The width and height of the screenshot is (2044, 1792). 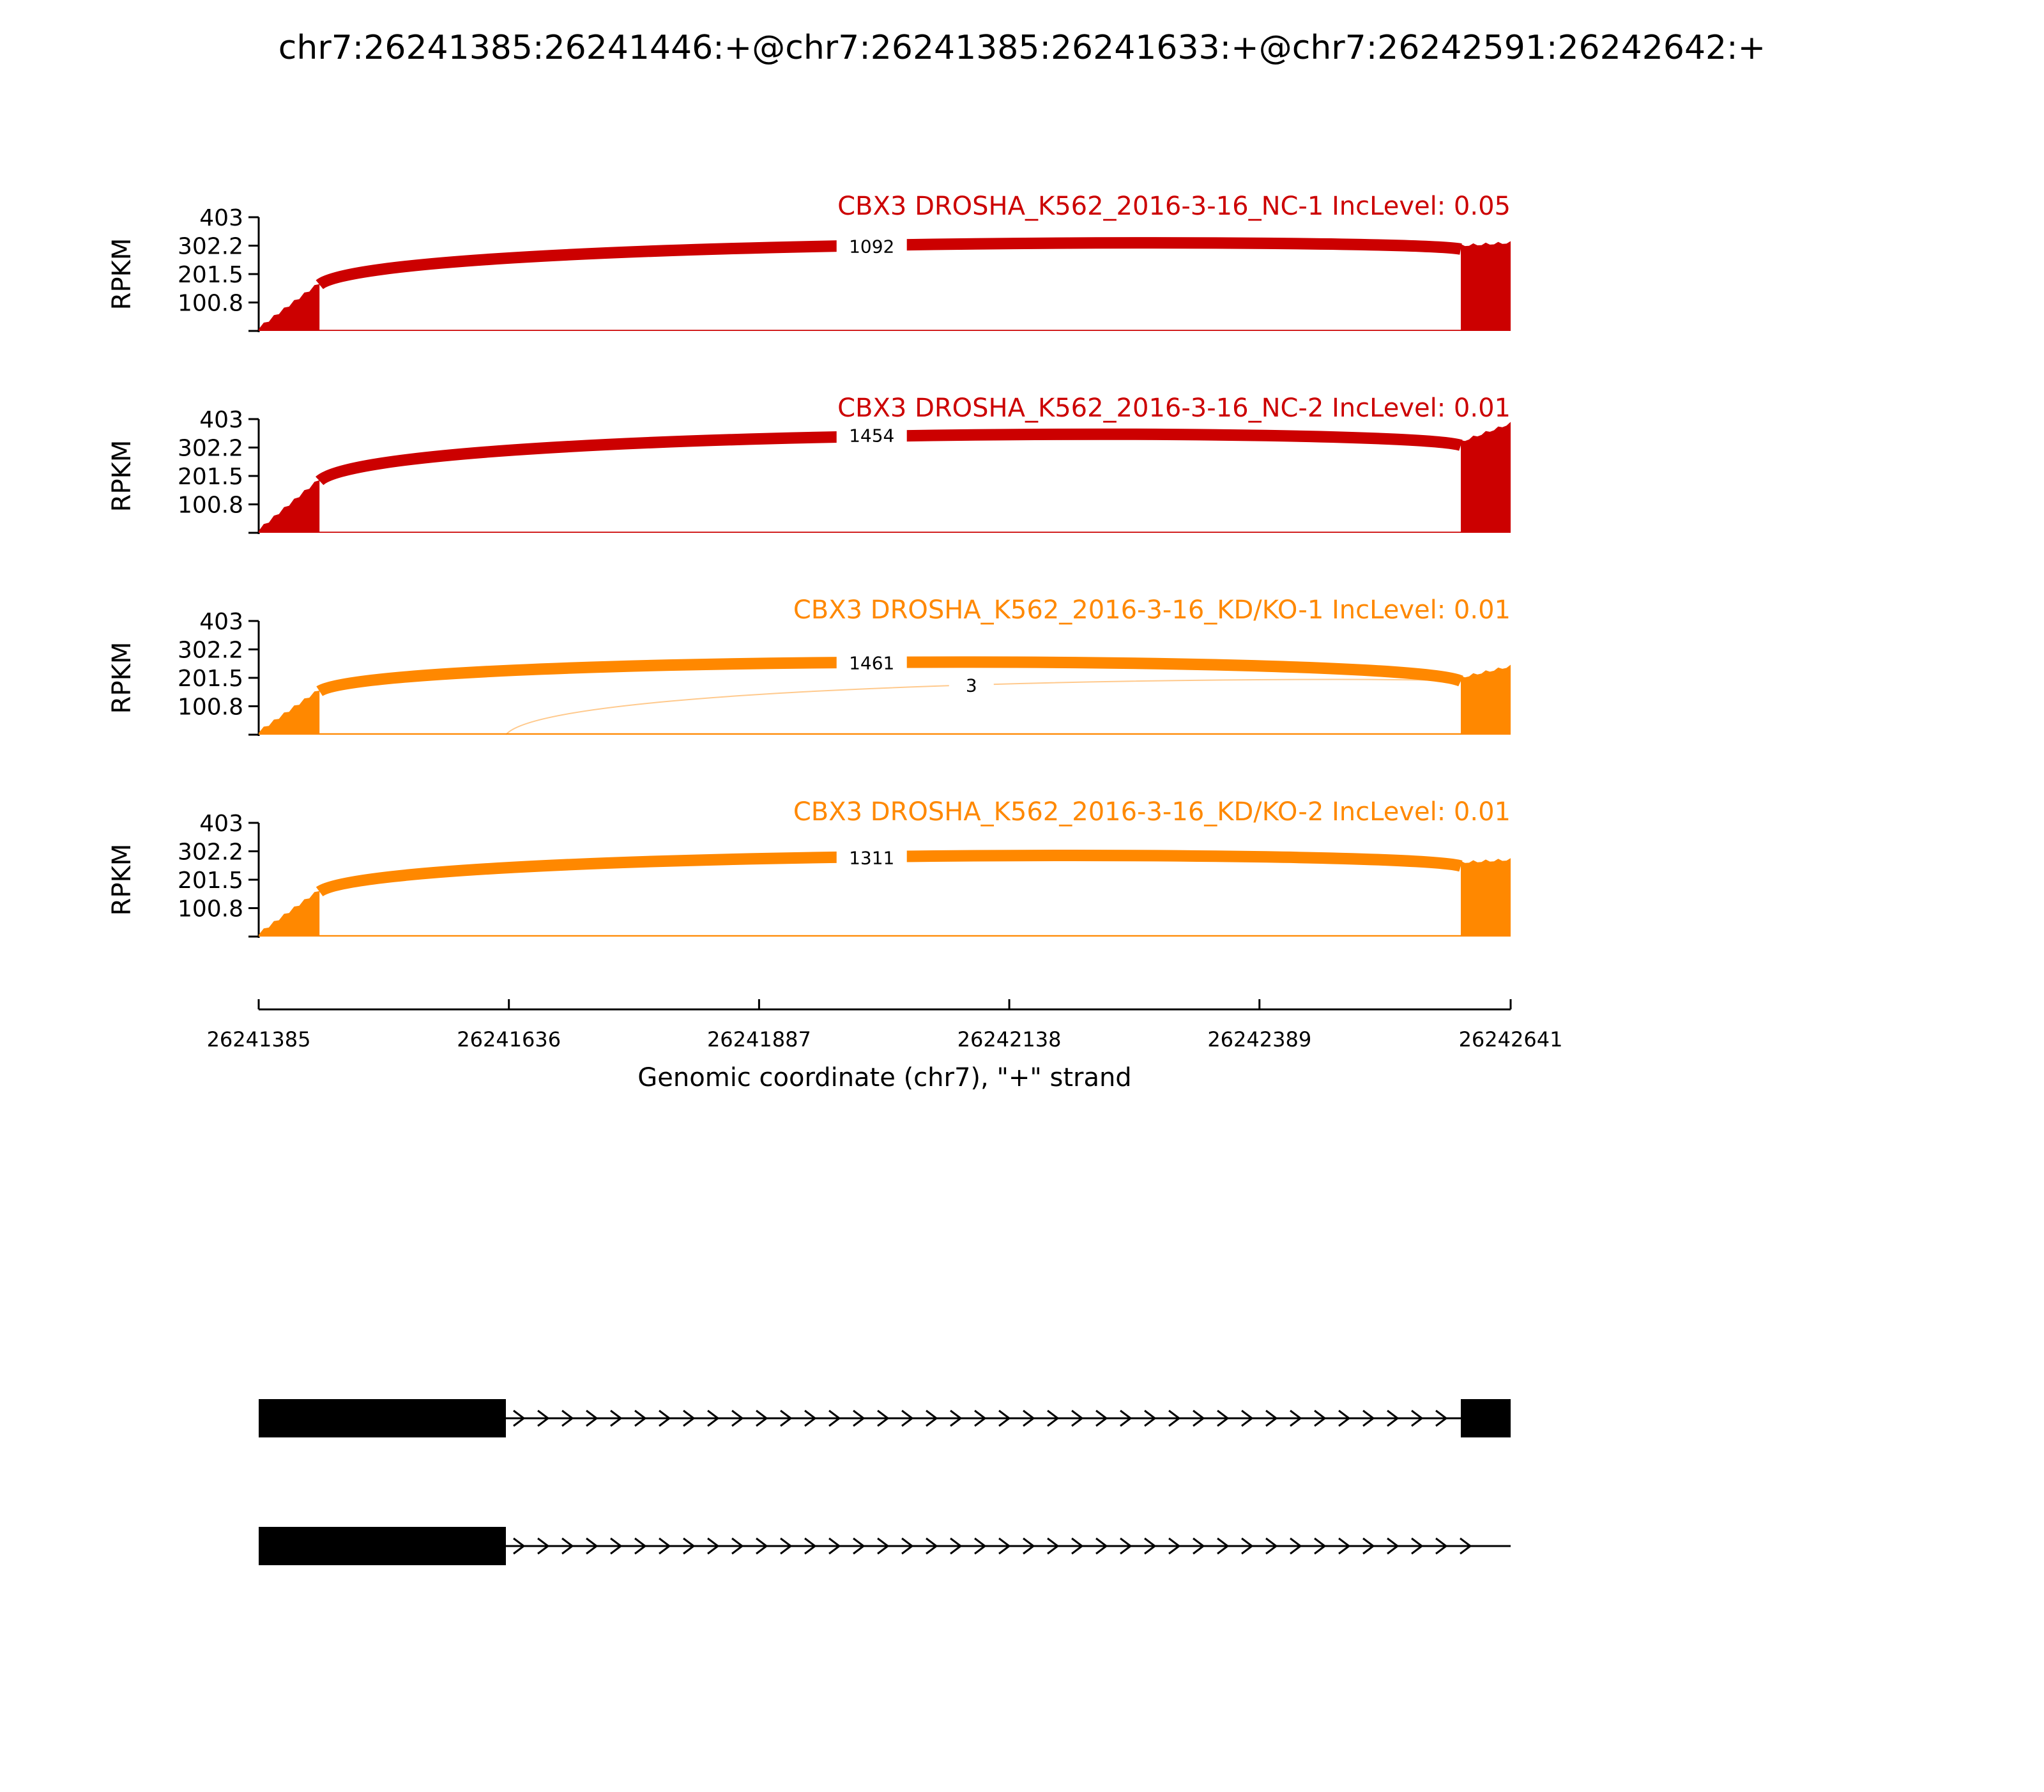 I want to click on junction-count: 1454, so click(x=871, y=436).